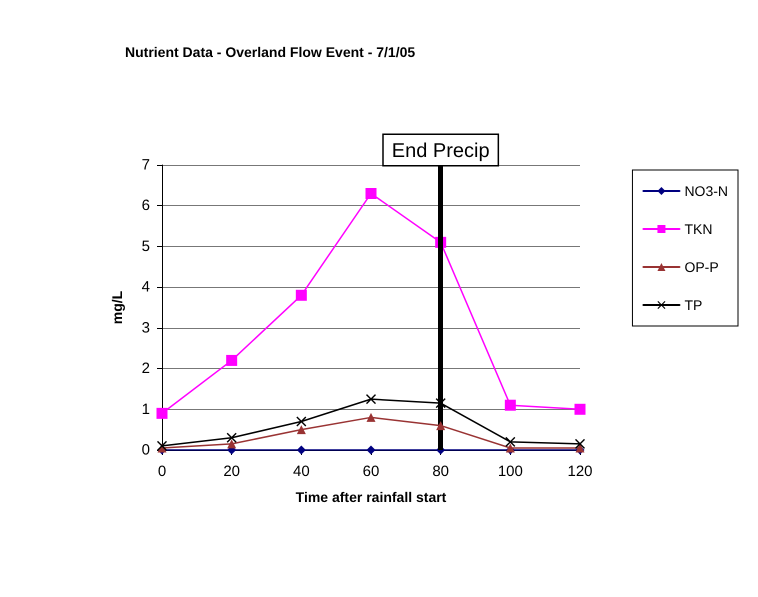 The image size is (758, 597). I want to click on y-tick-label: 5, so click(146, 246).